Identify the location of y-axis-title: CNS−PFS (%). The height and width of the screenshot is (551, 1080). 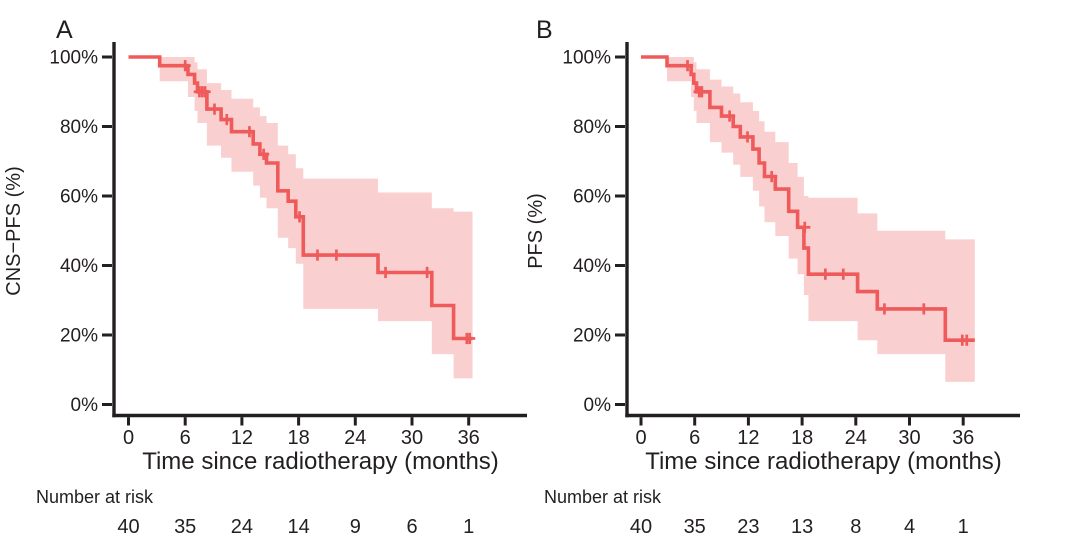
(14, 230).